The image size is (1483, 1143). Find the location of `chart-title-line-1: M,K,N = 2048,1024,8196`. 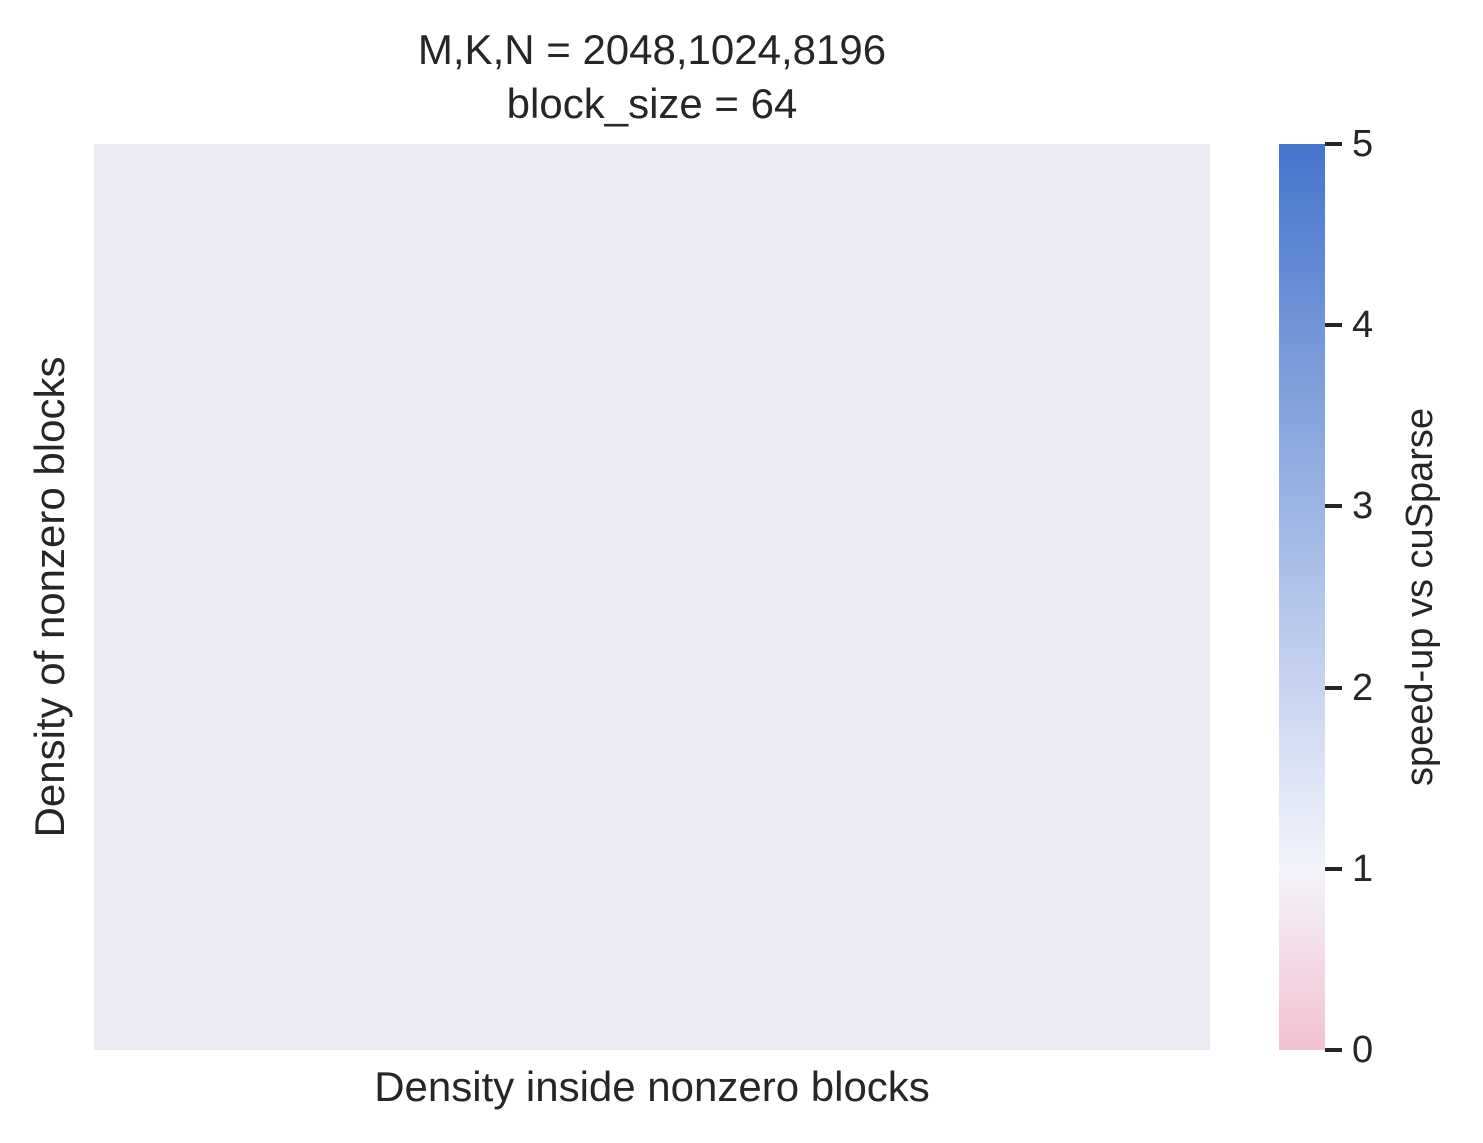

chart-title-line-1: M,K,N = 2048,1024,8196 is located at coordinates (652, 49).